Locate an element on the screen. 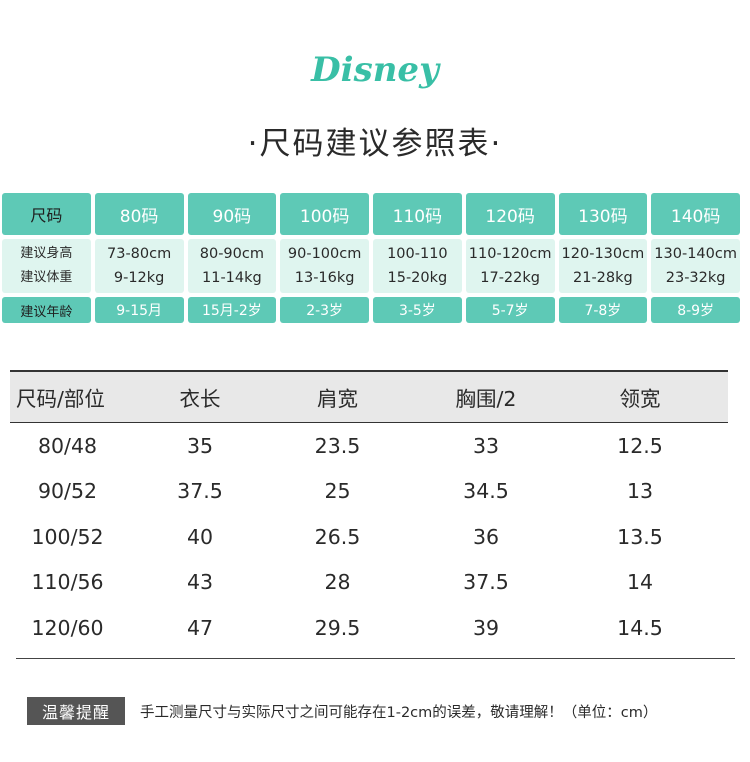 The width and height of the screenshot is (750, 762). size-guide-header-row: 尺码 80码 90码 100码 110码 120码 130码 140码 is located at coordinates (371, 214).